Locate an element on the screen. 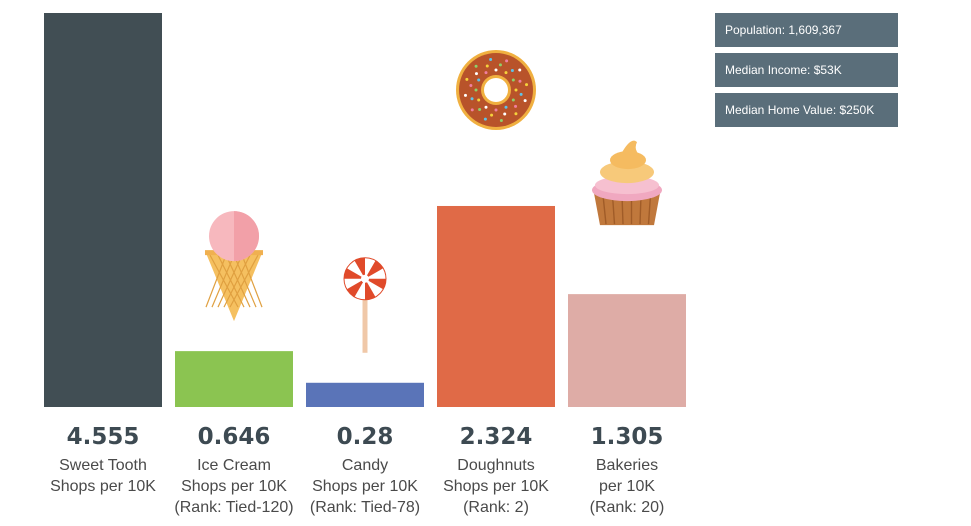 This screenshot has height=526, width=971. doughnut-icon is located at coordinates (496, 89).